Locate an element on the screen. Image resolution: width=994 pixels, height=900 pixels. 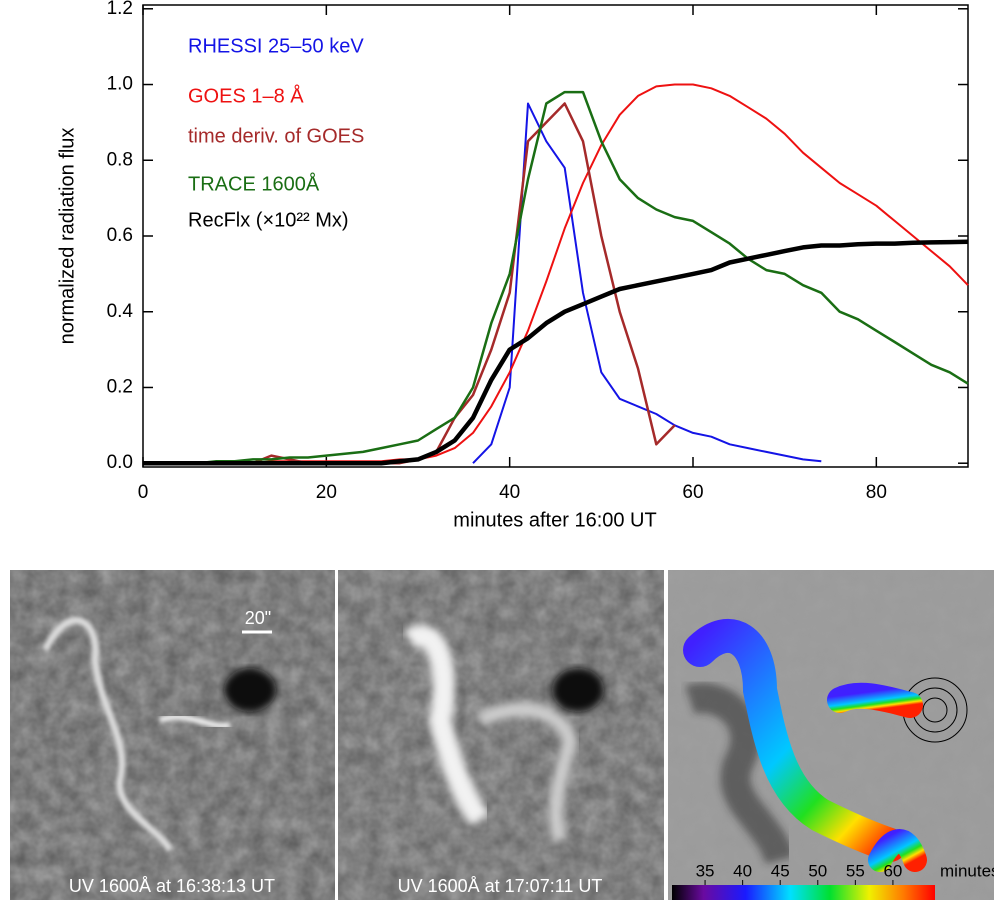
legend-label: RecFlx (×10²² Mx) is located at coordinates (268, 220).